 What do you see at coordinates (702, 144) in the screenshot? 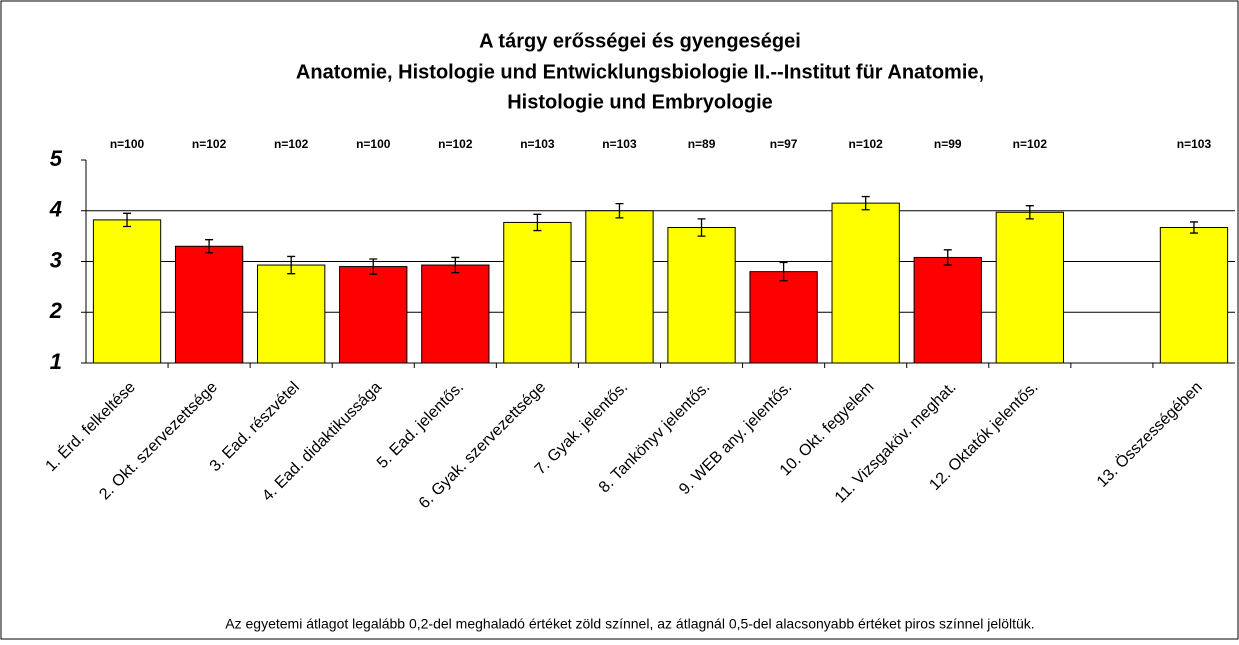
I see `n-label: n=89` at bounding box center [702, 144].